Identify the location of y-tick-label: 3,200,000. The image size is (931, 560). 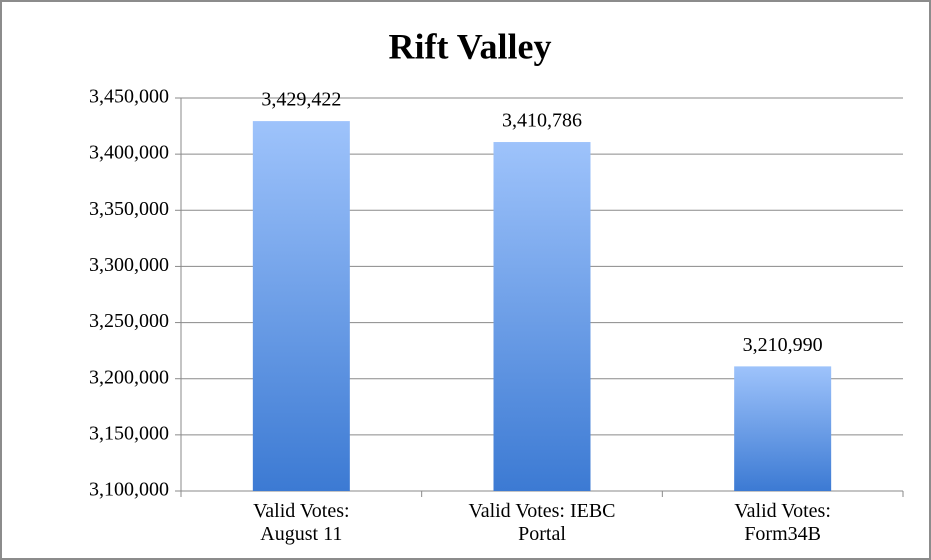
(129, 377).